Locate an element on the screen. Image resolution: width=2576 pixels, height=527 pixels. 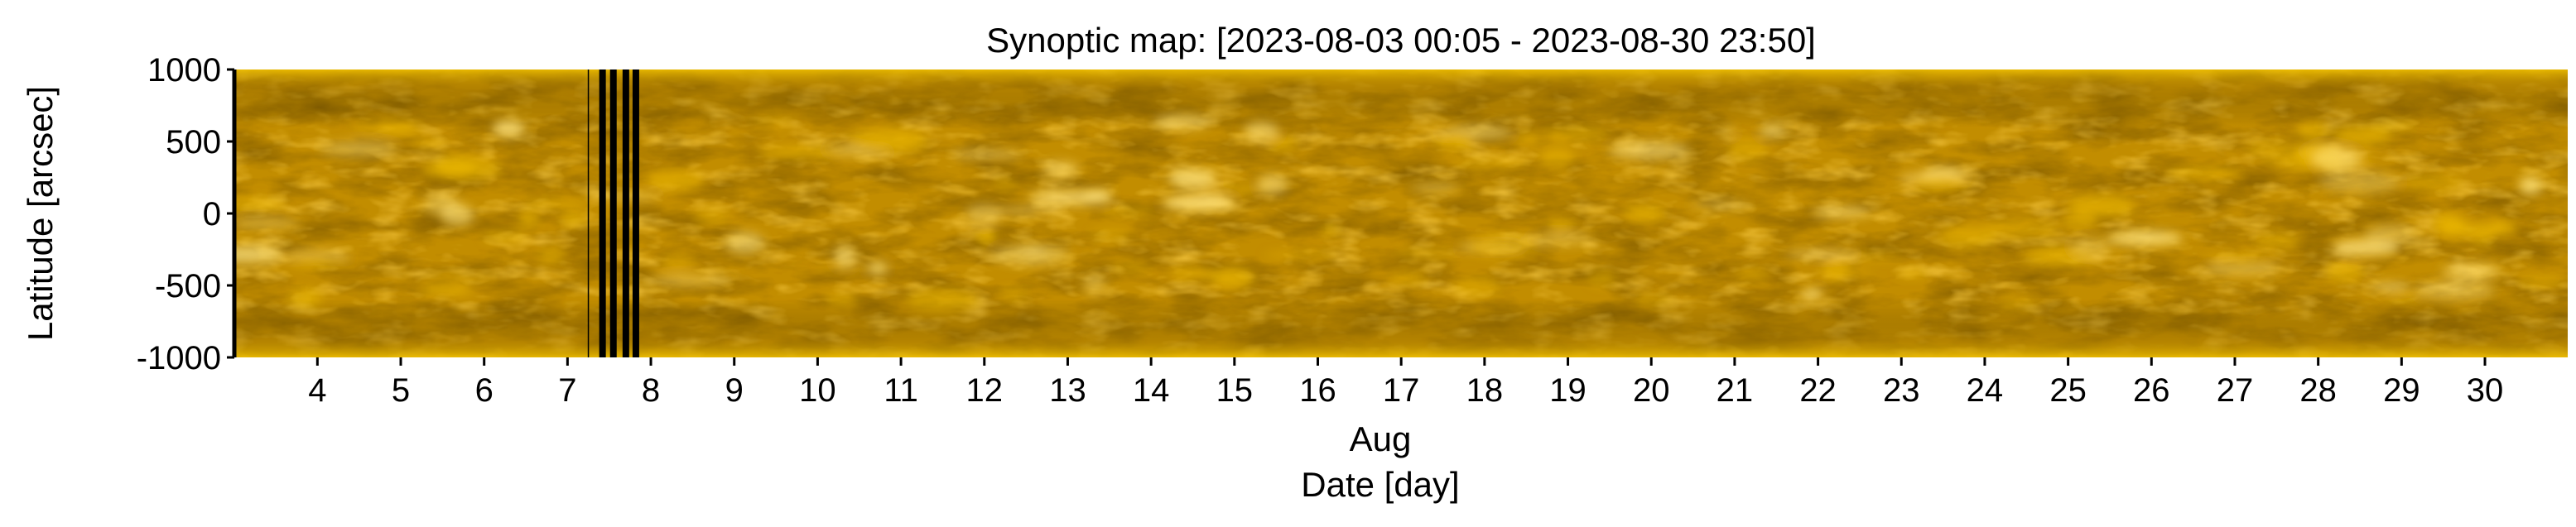
x-tick-label: 11 is located at coordinates (901, 390).